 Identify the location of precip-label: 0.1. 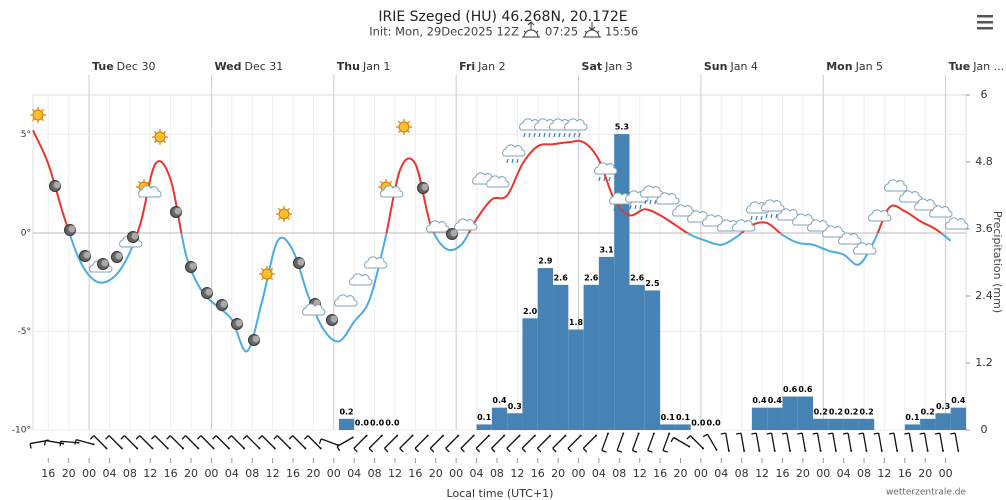
(668, 417).